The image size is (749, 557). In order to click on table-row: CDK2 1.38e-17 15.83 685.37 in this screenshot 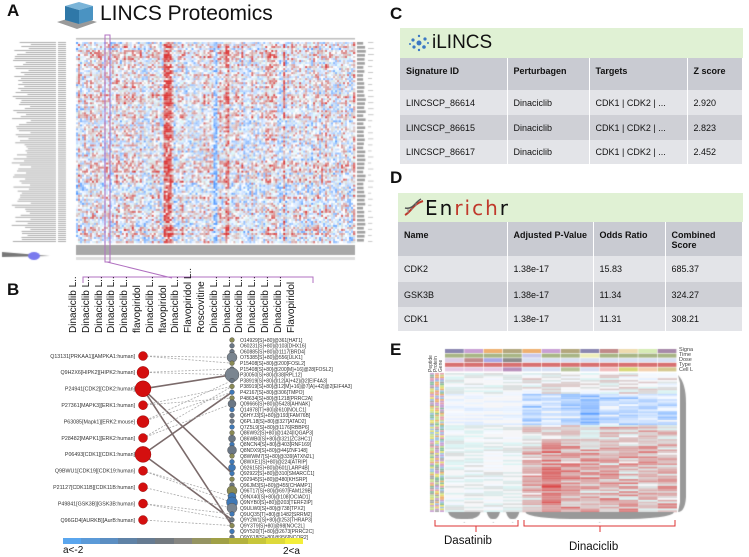, I will do `click(570, 269)`.